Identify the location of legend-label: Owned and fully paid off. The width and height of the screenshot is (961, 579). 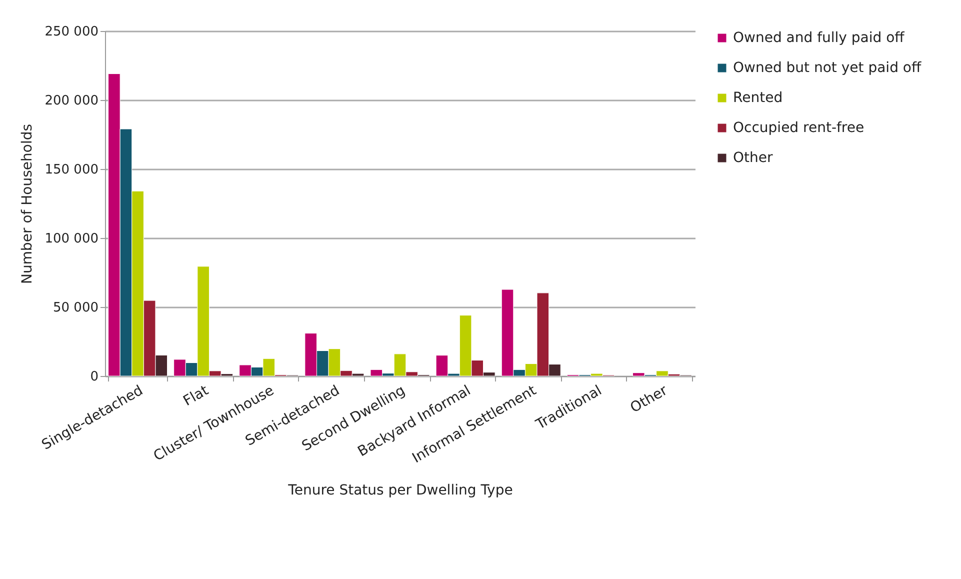
(819, 38).